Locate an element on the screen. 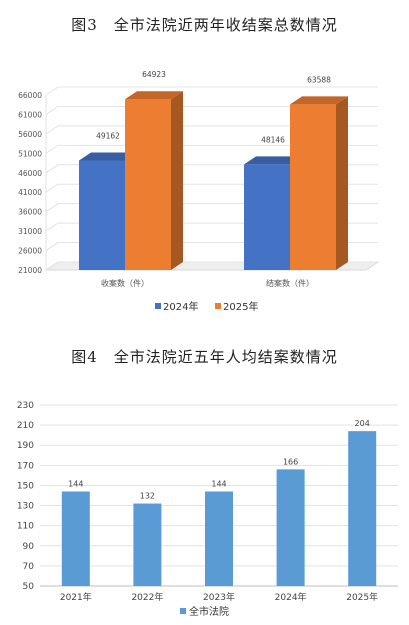 This screenshot has width=409, height=625. chart2-data-label: 204 is located at coordinates (362, 423).